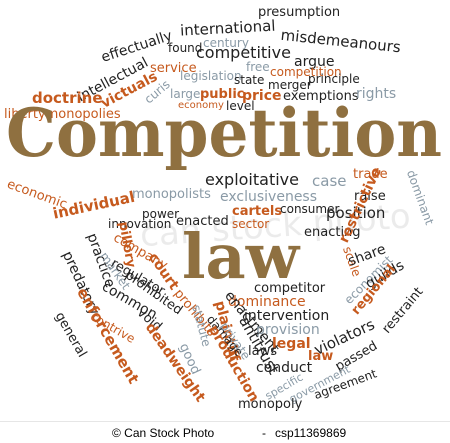 The width and height of the screenshot is (450, 443). Describe the element at coordinates (257, 211) in the screenshot. I see `word-cartels: cartels` at that location.